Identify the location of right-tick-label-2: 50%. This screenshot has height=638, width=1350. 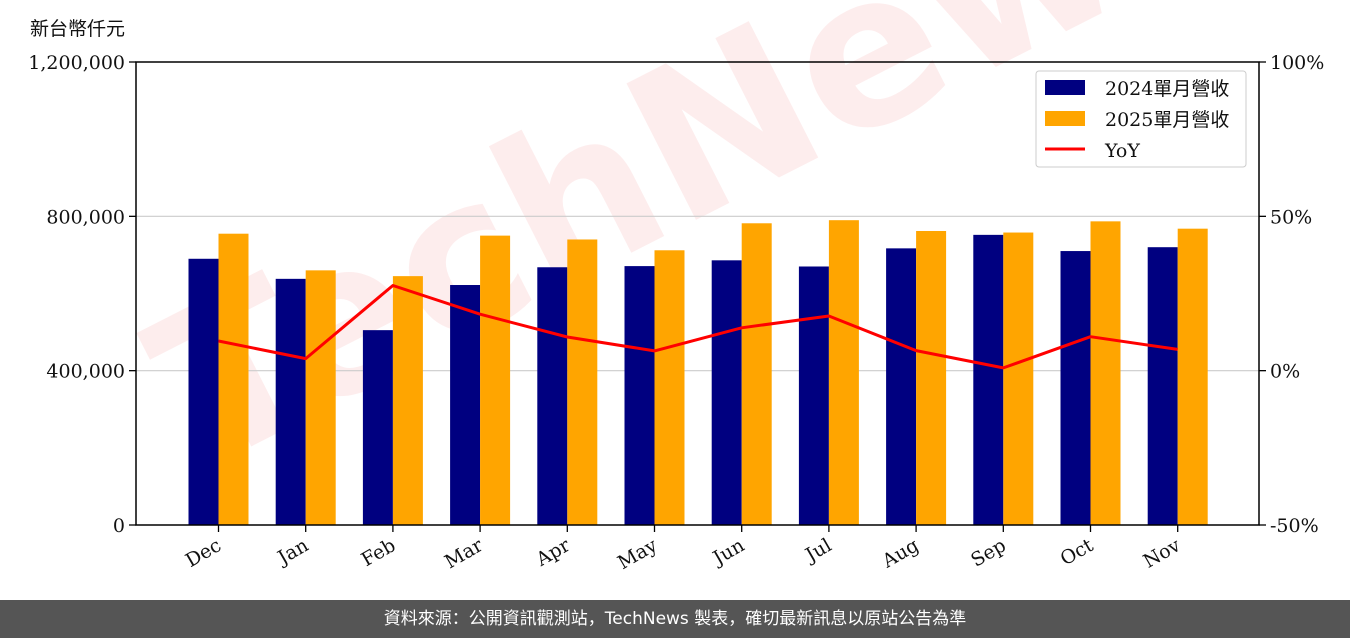
(1291, 217).